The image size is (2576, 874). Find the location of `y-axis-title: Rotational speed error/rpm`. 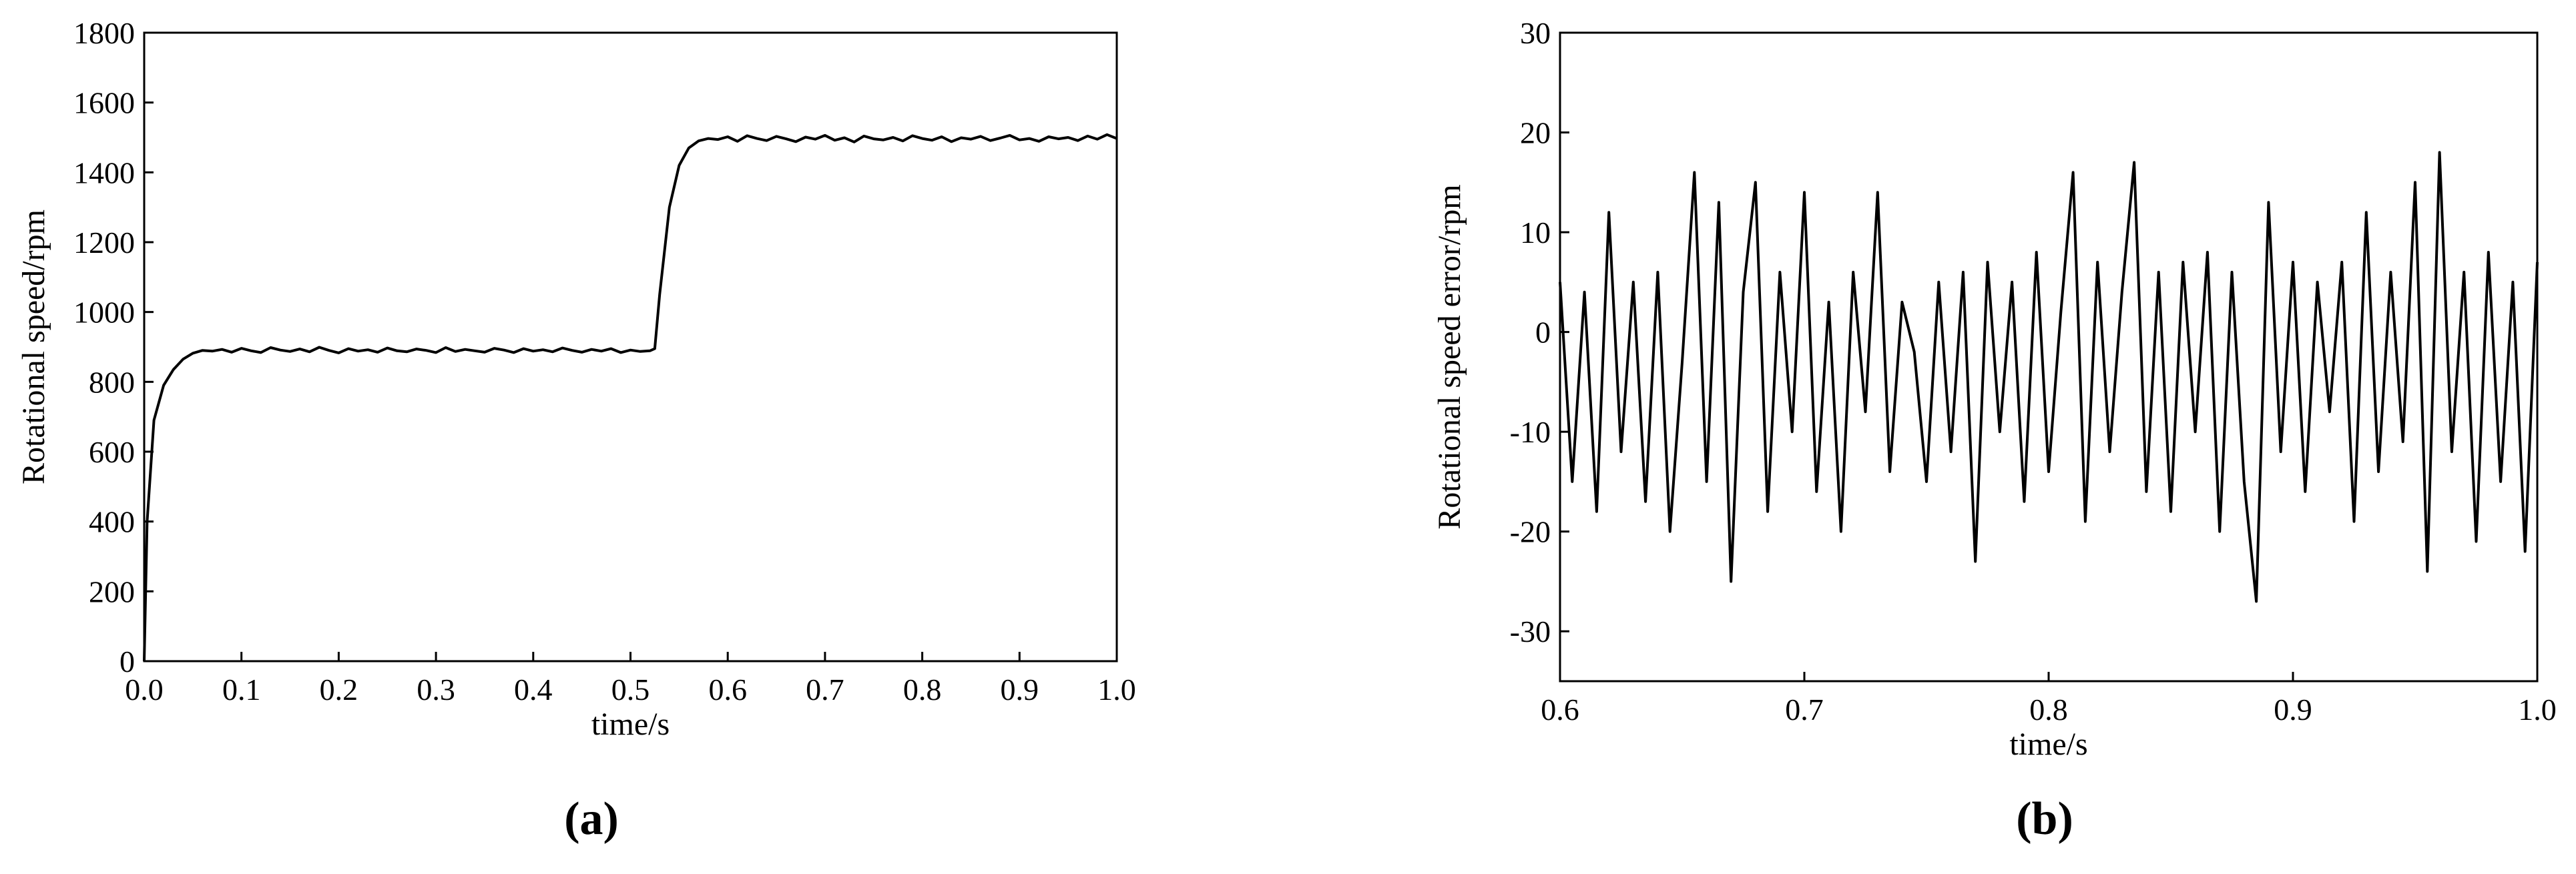

y-axis-title: Rotational speed error/rpm is located at coordinates (1449, 356).